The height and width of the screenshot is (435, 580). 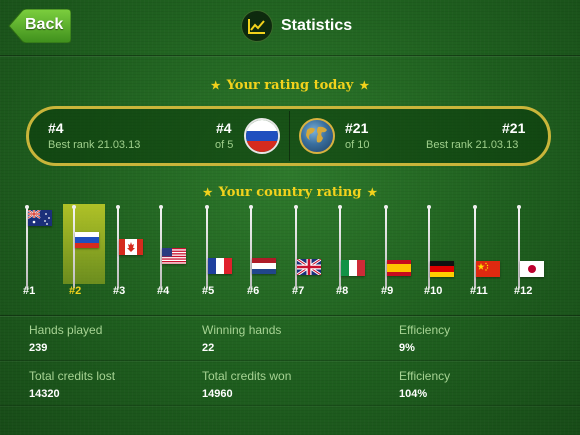 I want to click on back-button-shape, so click(x=39, y=26).